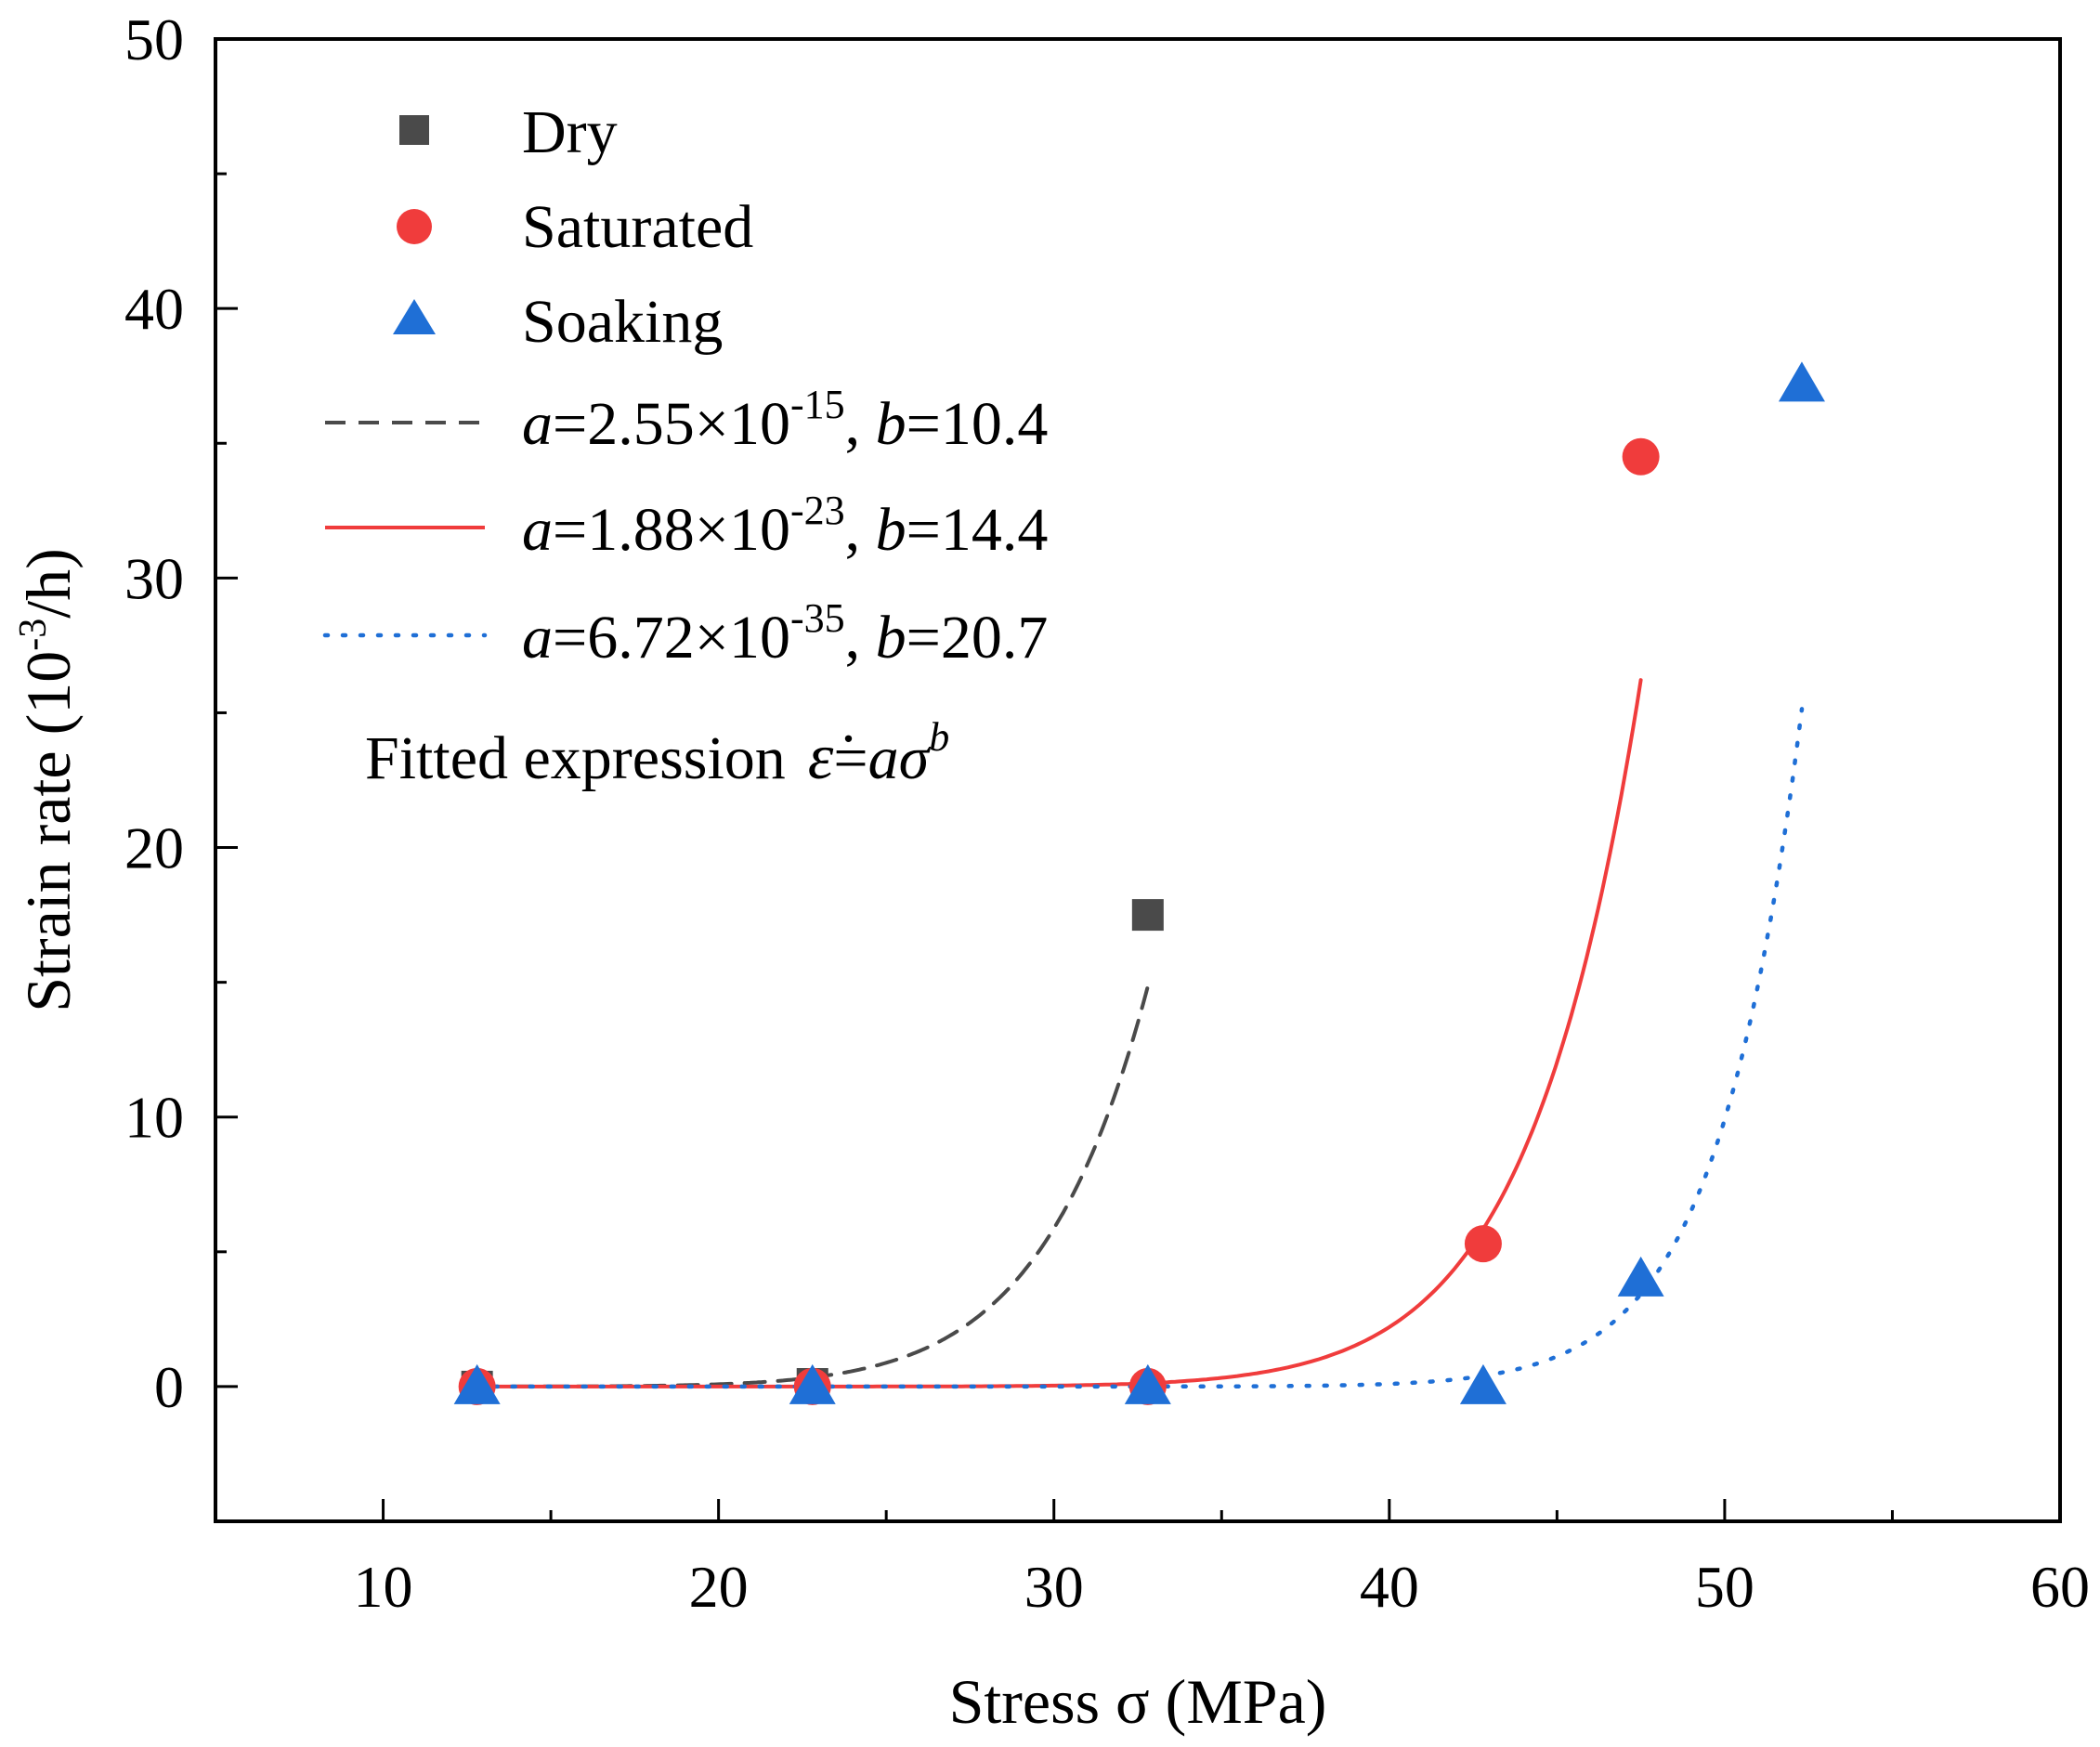 The height and width of the screenshot is (1747, 2100). What do you see at coordinates (2060, 1587) in the screenshot?
I see `x-tick-label: 60` at bounding box center [2060, 1587].